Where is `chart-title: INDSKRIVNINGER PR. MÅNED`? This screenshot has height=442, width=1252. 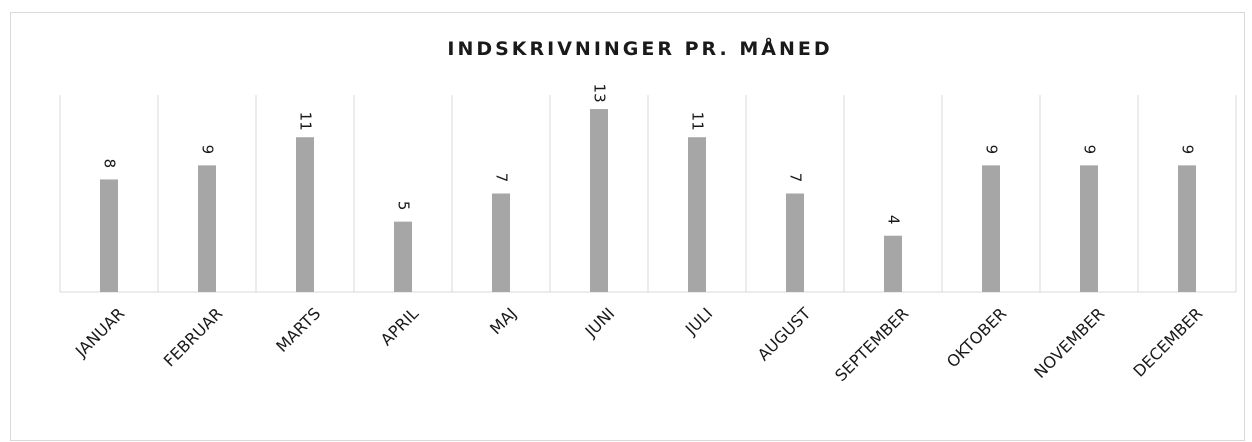
chart-title: INDSKRIVNINGER PR. MÅNED is located at coordinates (639, 48).